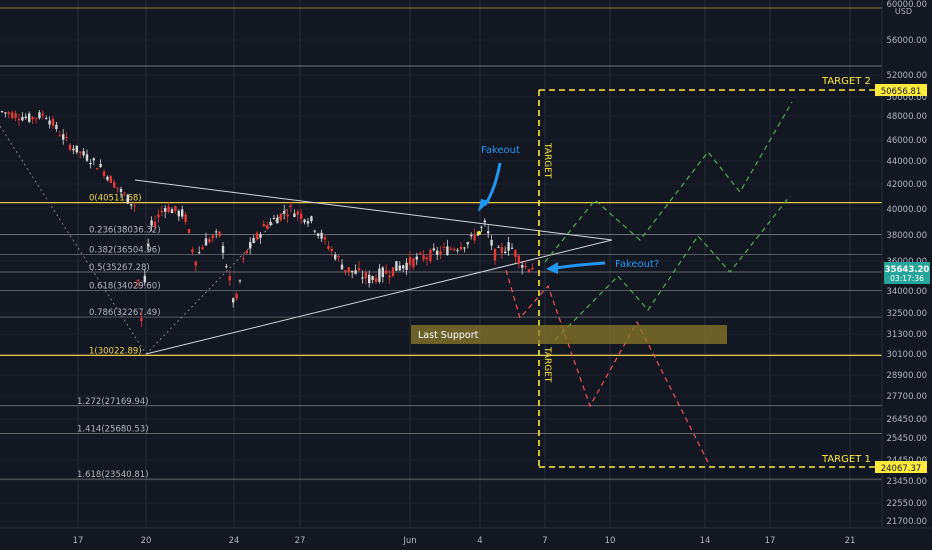 This screenshot has height=550, width=932. I want to click on vertical-target-text-upper: TARGET, so click(547, 160).